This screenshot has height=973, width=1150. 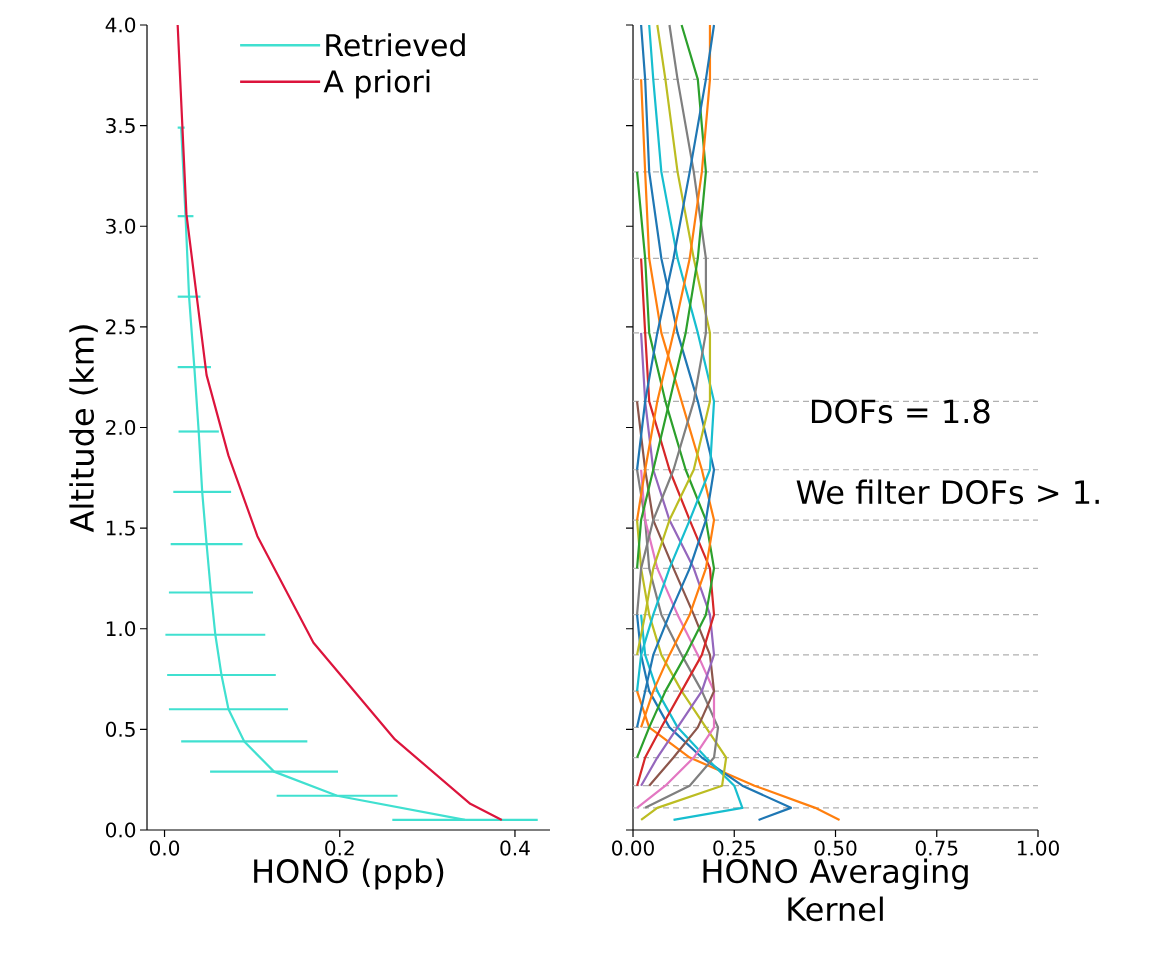 What do you see at coordinates (947, 492) in the screenshot?
I see `annotation: We filter DOFs > 1.` at bounding box center [947, 492].